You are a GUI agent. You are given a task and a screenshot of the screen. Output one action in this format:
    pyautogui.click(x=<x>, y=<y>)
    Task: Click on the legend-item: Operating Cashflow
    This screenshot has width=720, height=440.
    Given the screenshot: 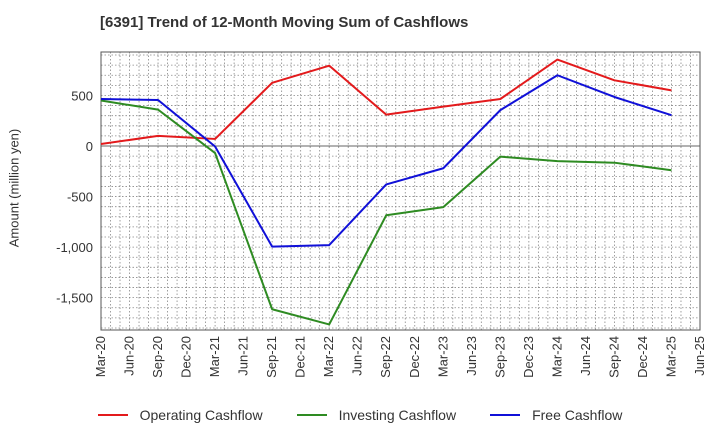 What is the action you would take?
    pyautogui.click(x=180, y=415)
    